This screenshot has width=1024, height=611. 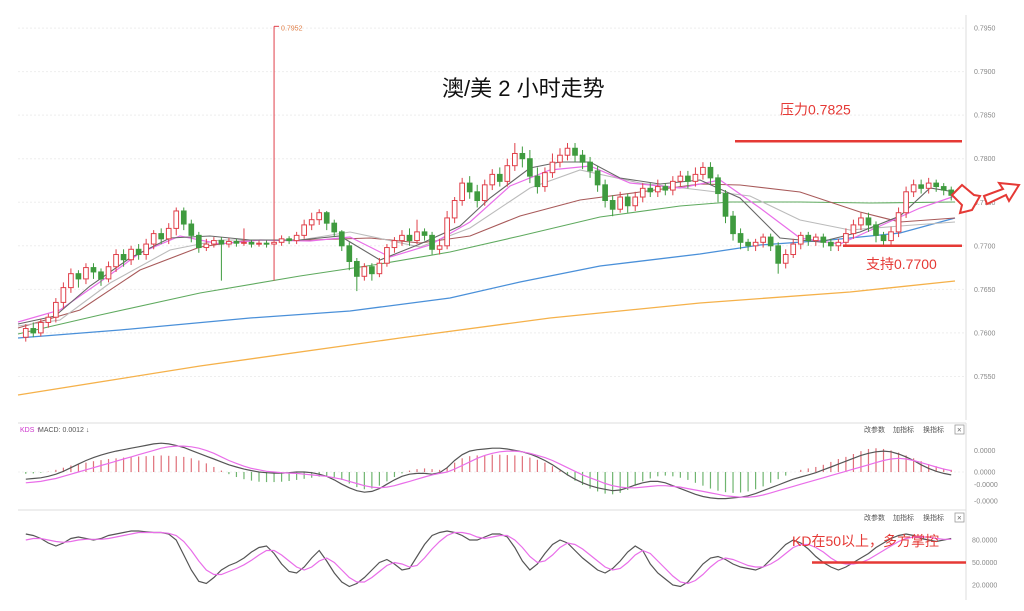 What do you see at coordinates (874, 517) in the screenshot?
I see `kd-edit-params-button: 改参数` at bounding box center [874, 517].